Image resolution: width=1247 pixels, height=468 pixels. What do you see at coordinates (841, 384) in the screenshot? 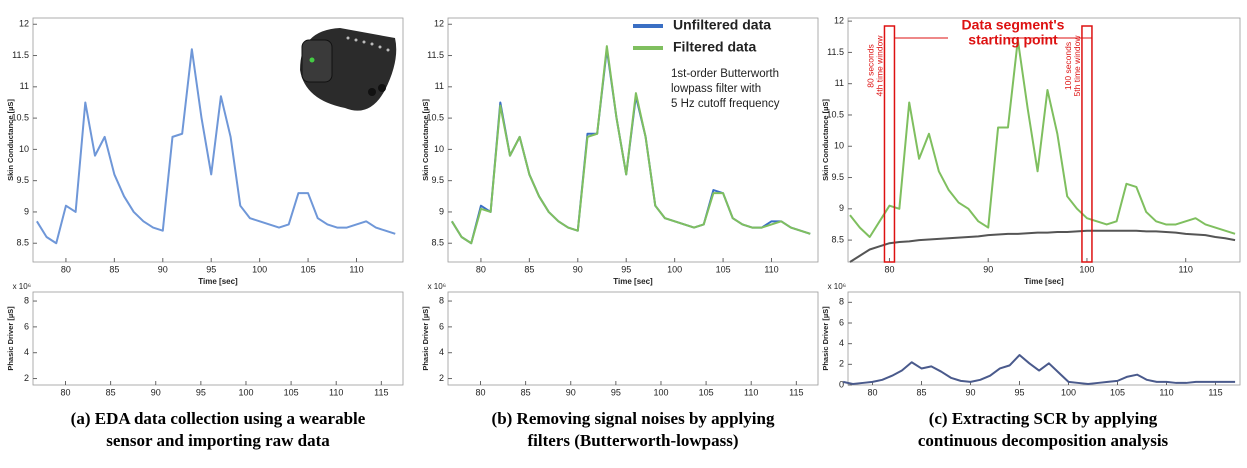
I see `y-tick-label: 0` at bounding box center [841, 384].